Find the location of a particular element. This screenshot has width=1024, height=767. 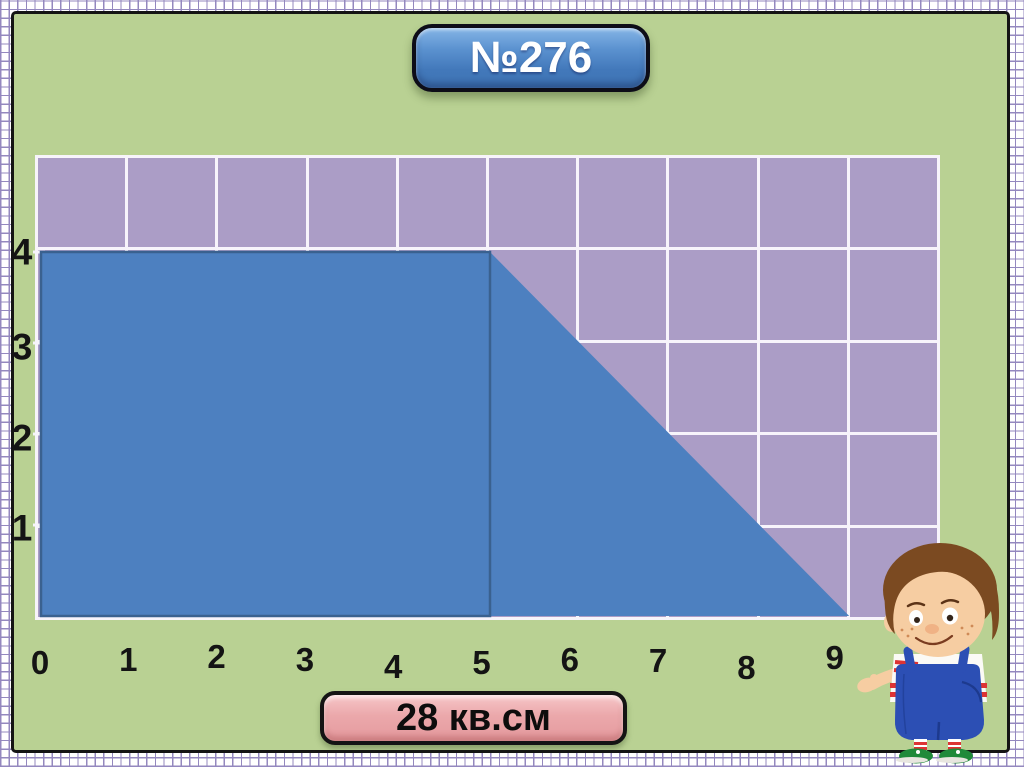

boy-body is located at coordinates (922, 704).